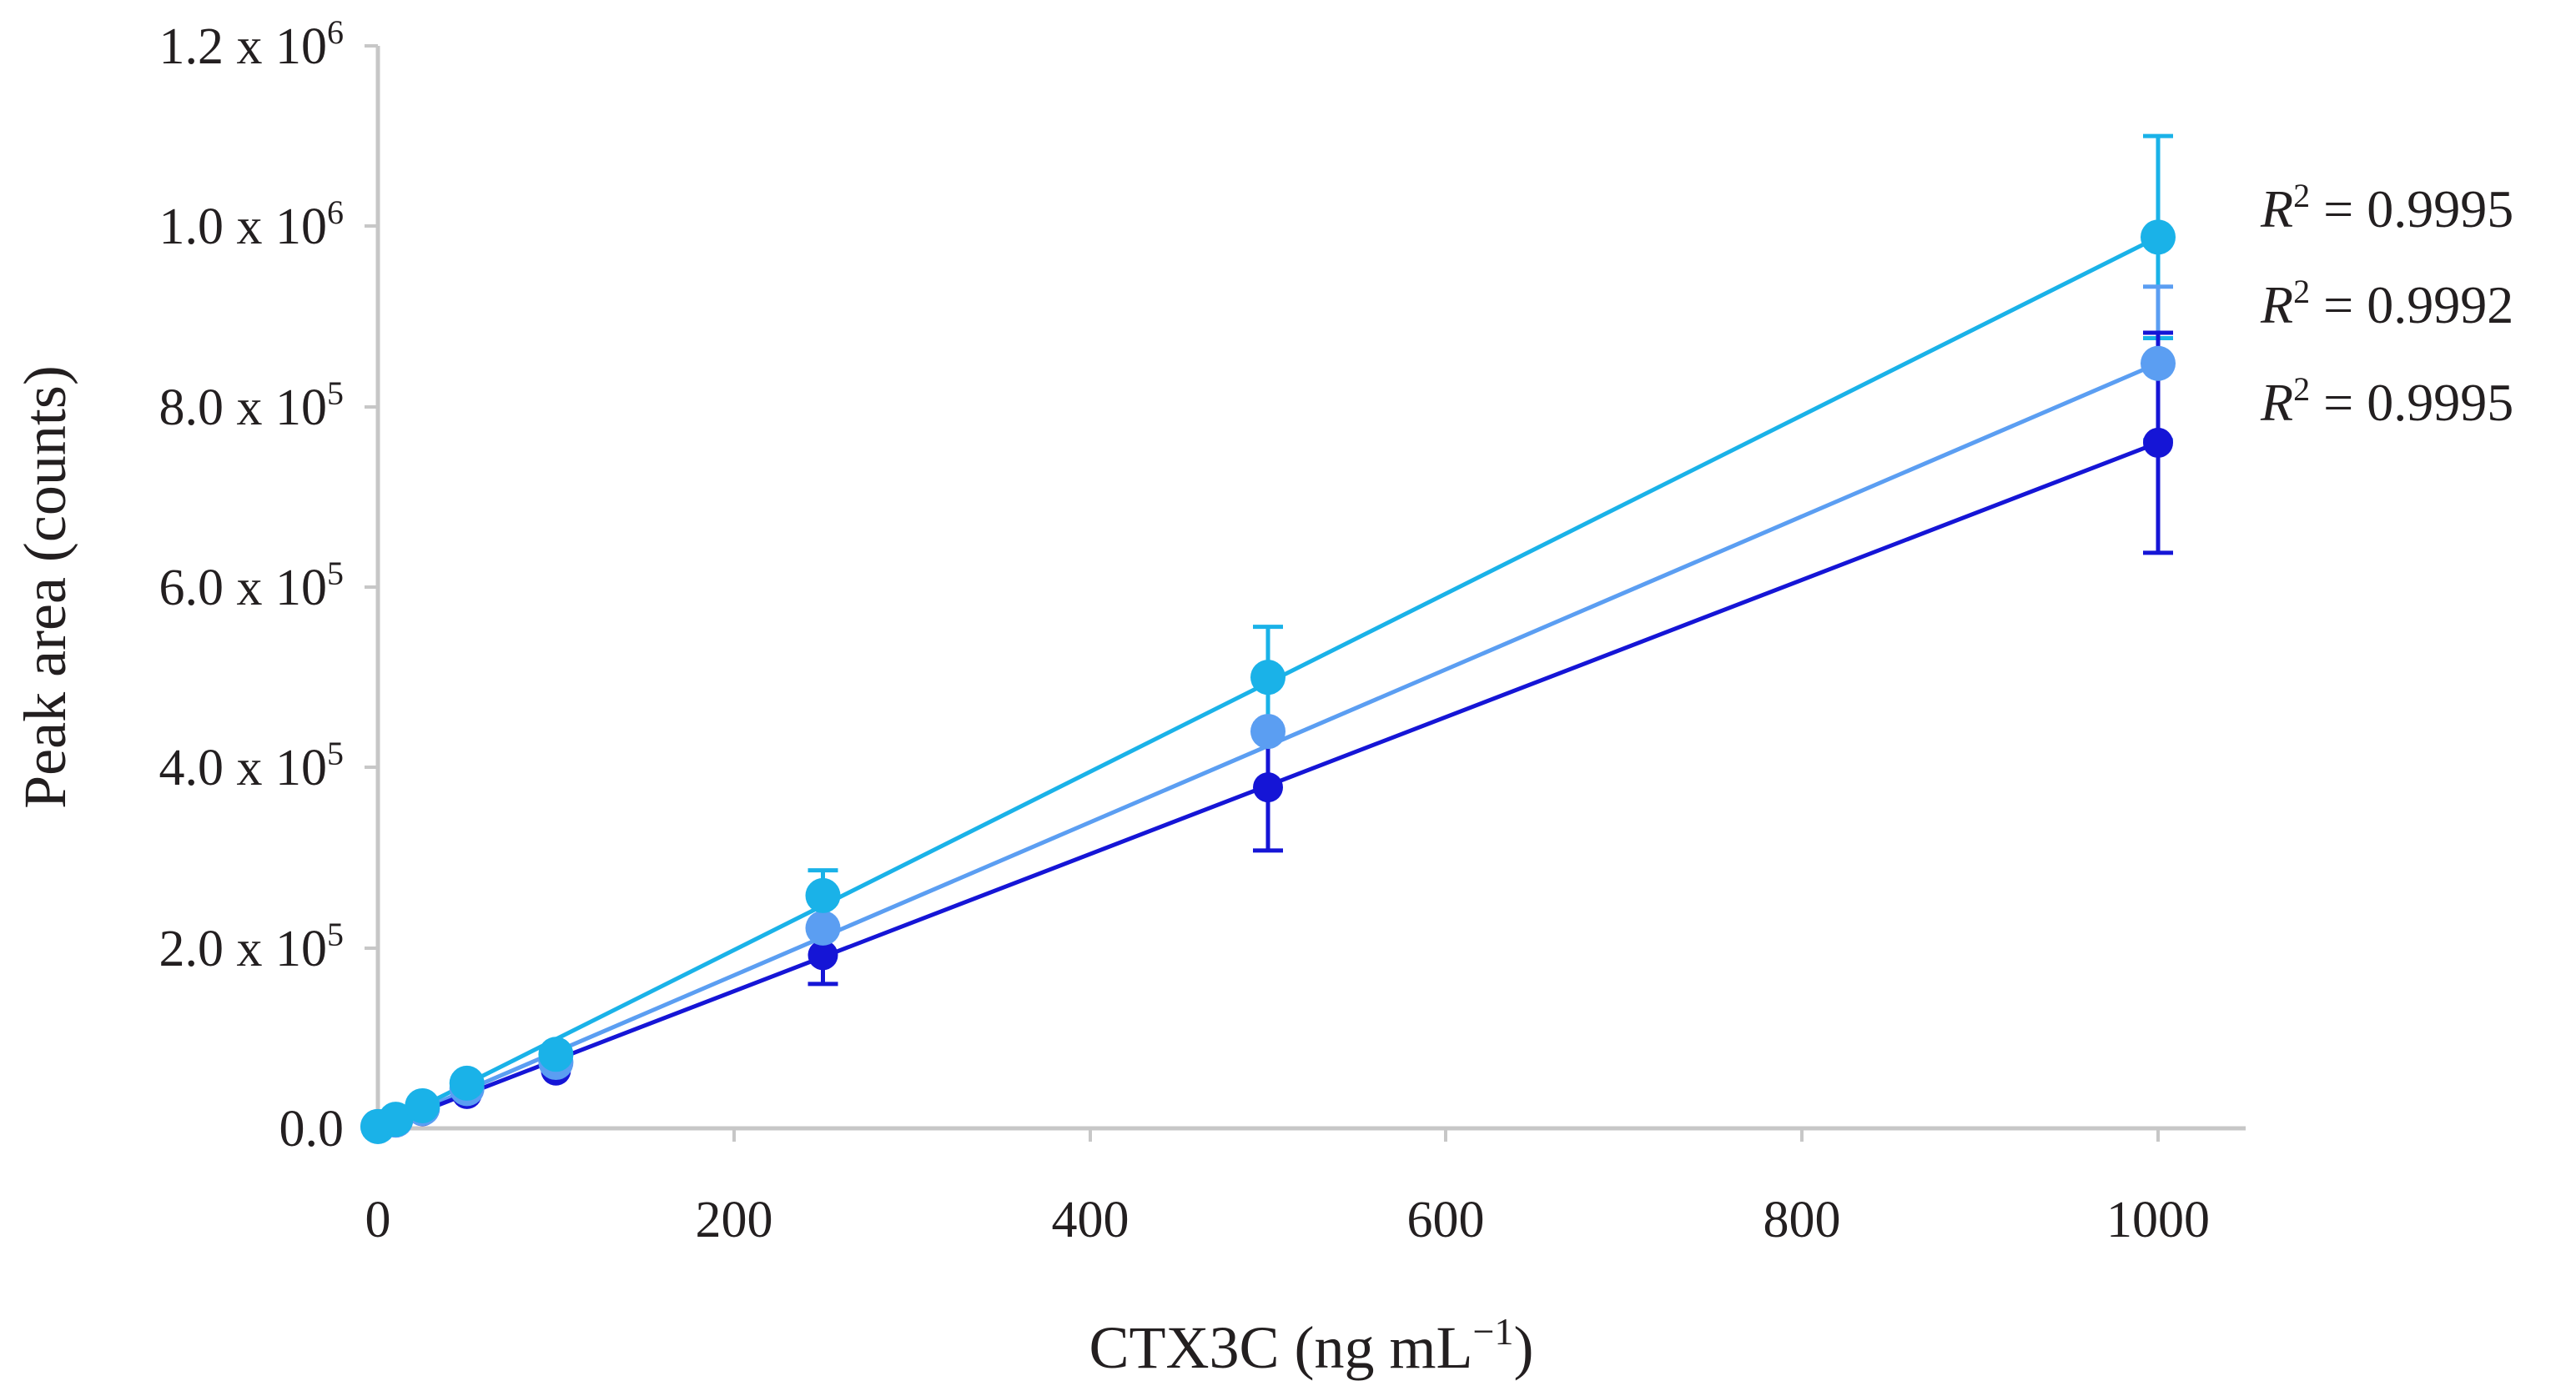  I want to click on y-tick-label: 1.0 x 10⁶, so click(252, 224).